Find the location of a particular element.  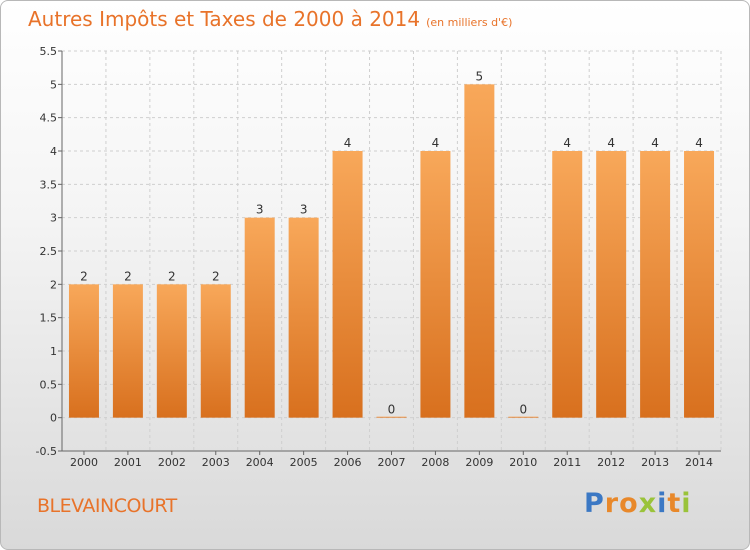

y-tick-label: 1 is located at coordinates (53, 351).